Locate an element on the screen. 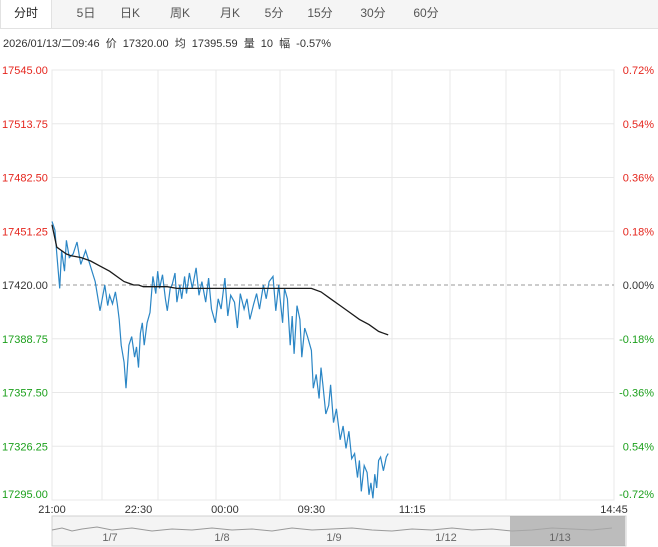 The image size is (658, 547). y-left-tick-5: 17388.75 is located at coordinates (25, 340).